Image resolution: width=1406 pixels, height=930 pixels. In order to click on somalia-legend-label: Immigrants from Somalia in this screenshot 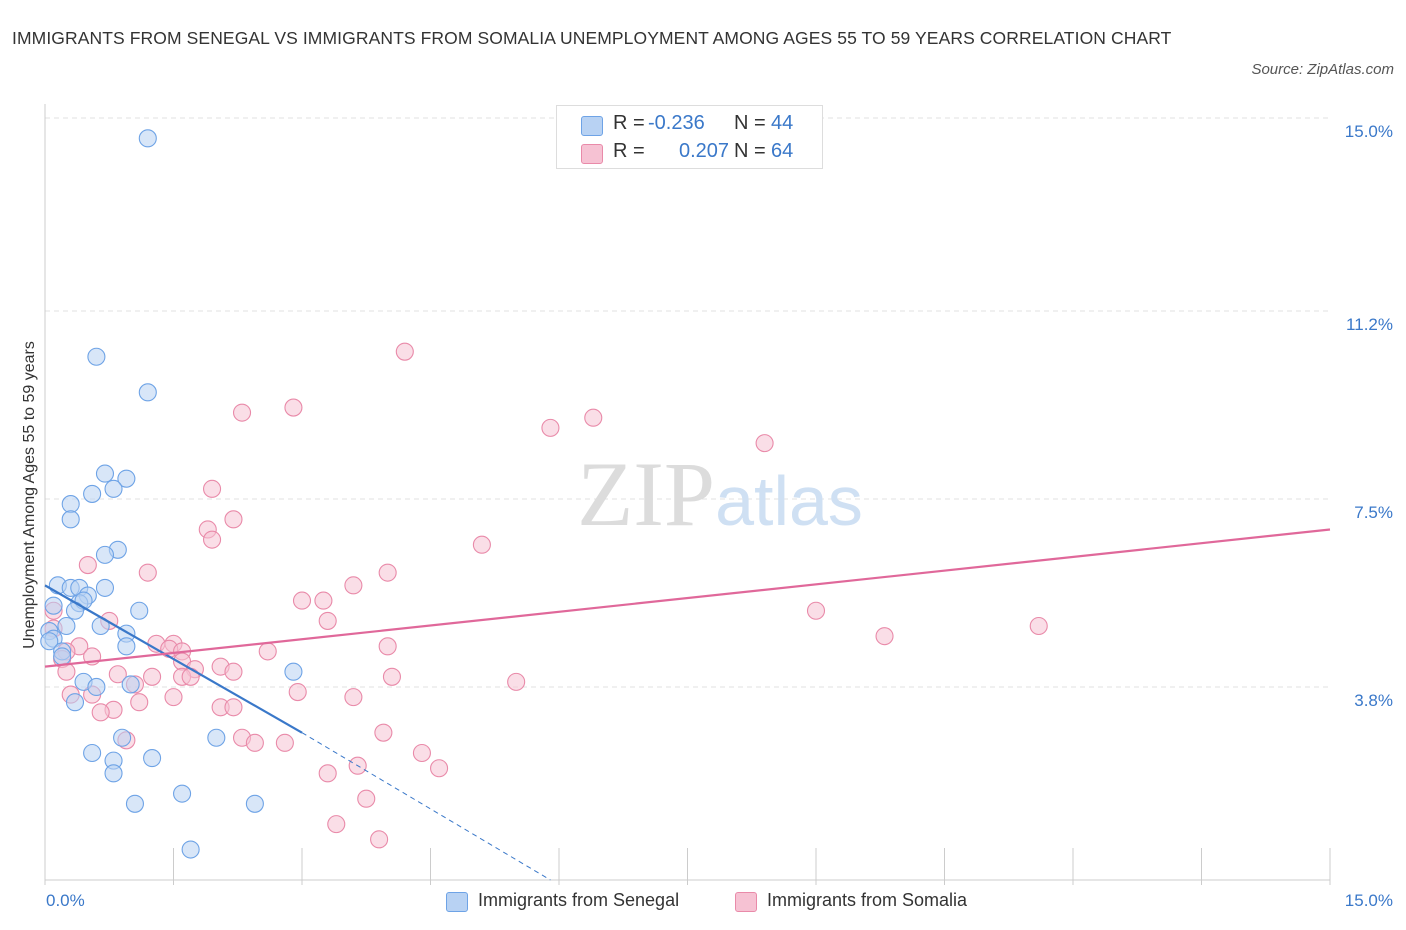, I will do `click(867, 900)`.